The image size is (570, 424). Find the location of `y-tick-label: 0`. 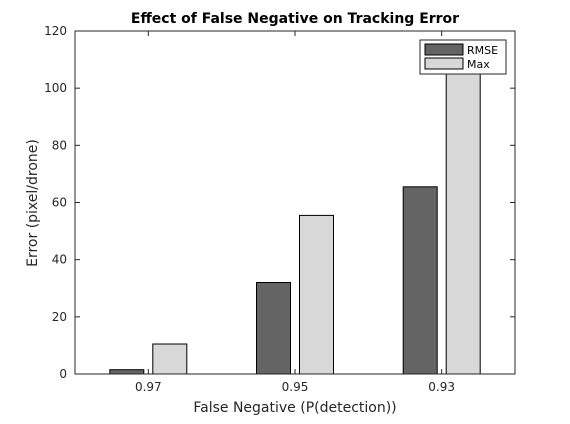

y-tick-label: 0 is located at coordinates (63, 374).